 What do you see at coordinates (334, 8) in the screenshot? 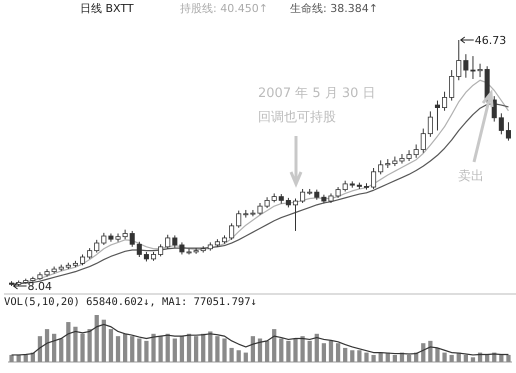
I see `text: 生命线: 38.384↑` at bounding box center [334, 8].